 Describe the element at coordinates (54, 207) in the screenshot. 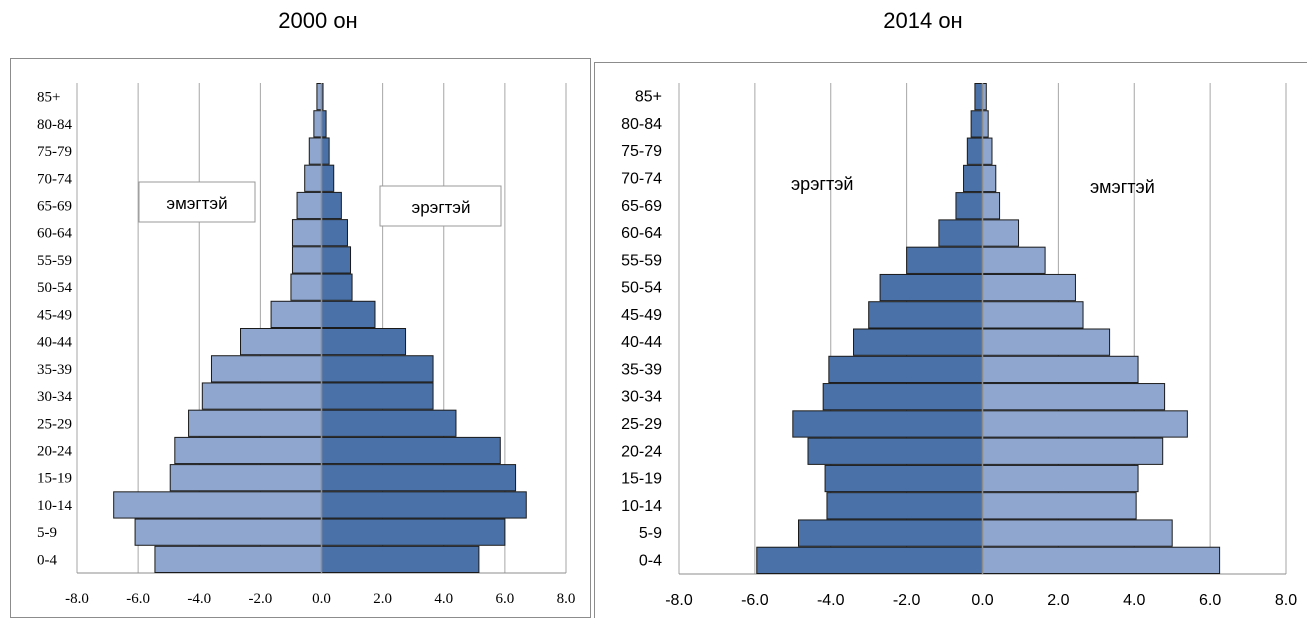

I see `category-label: 65-69` at that location.